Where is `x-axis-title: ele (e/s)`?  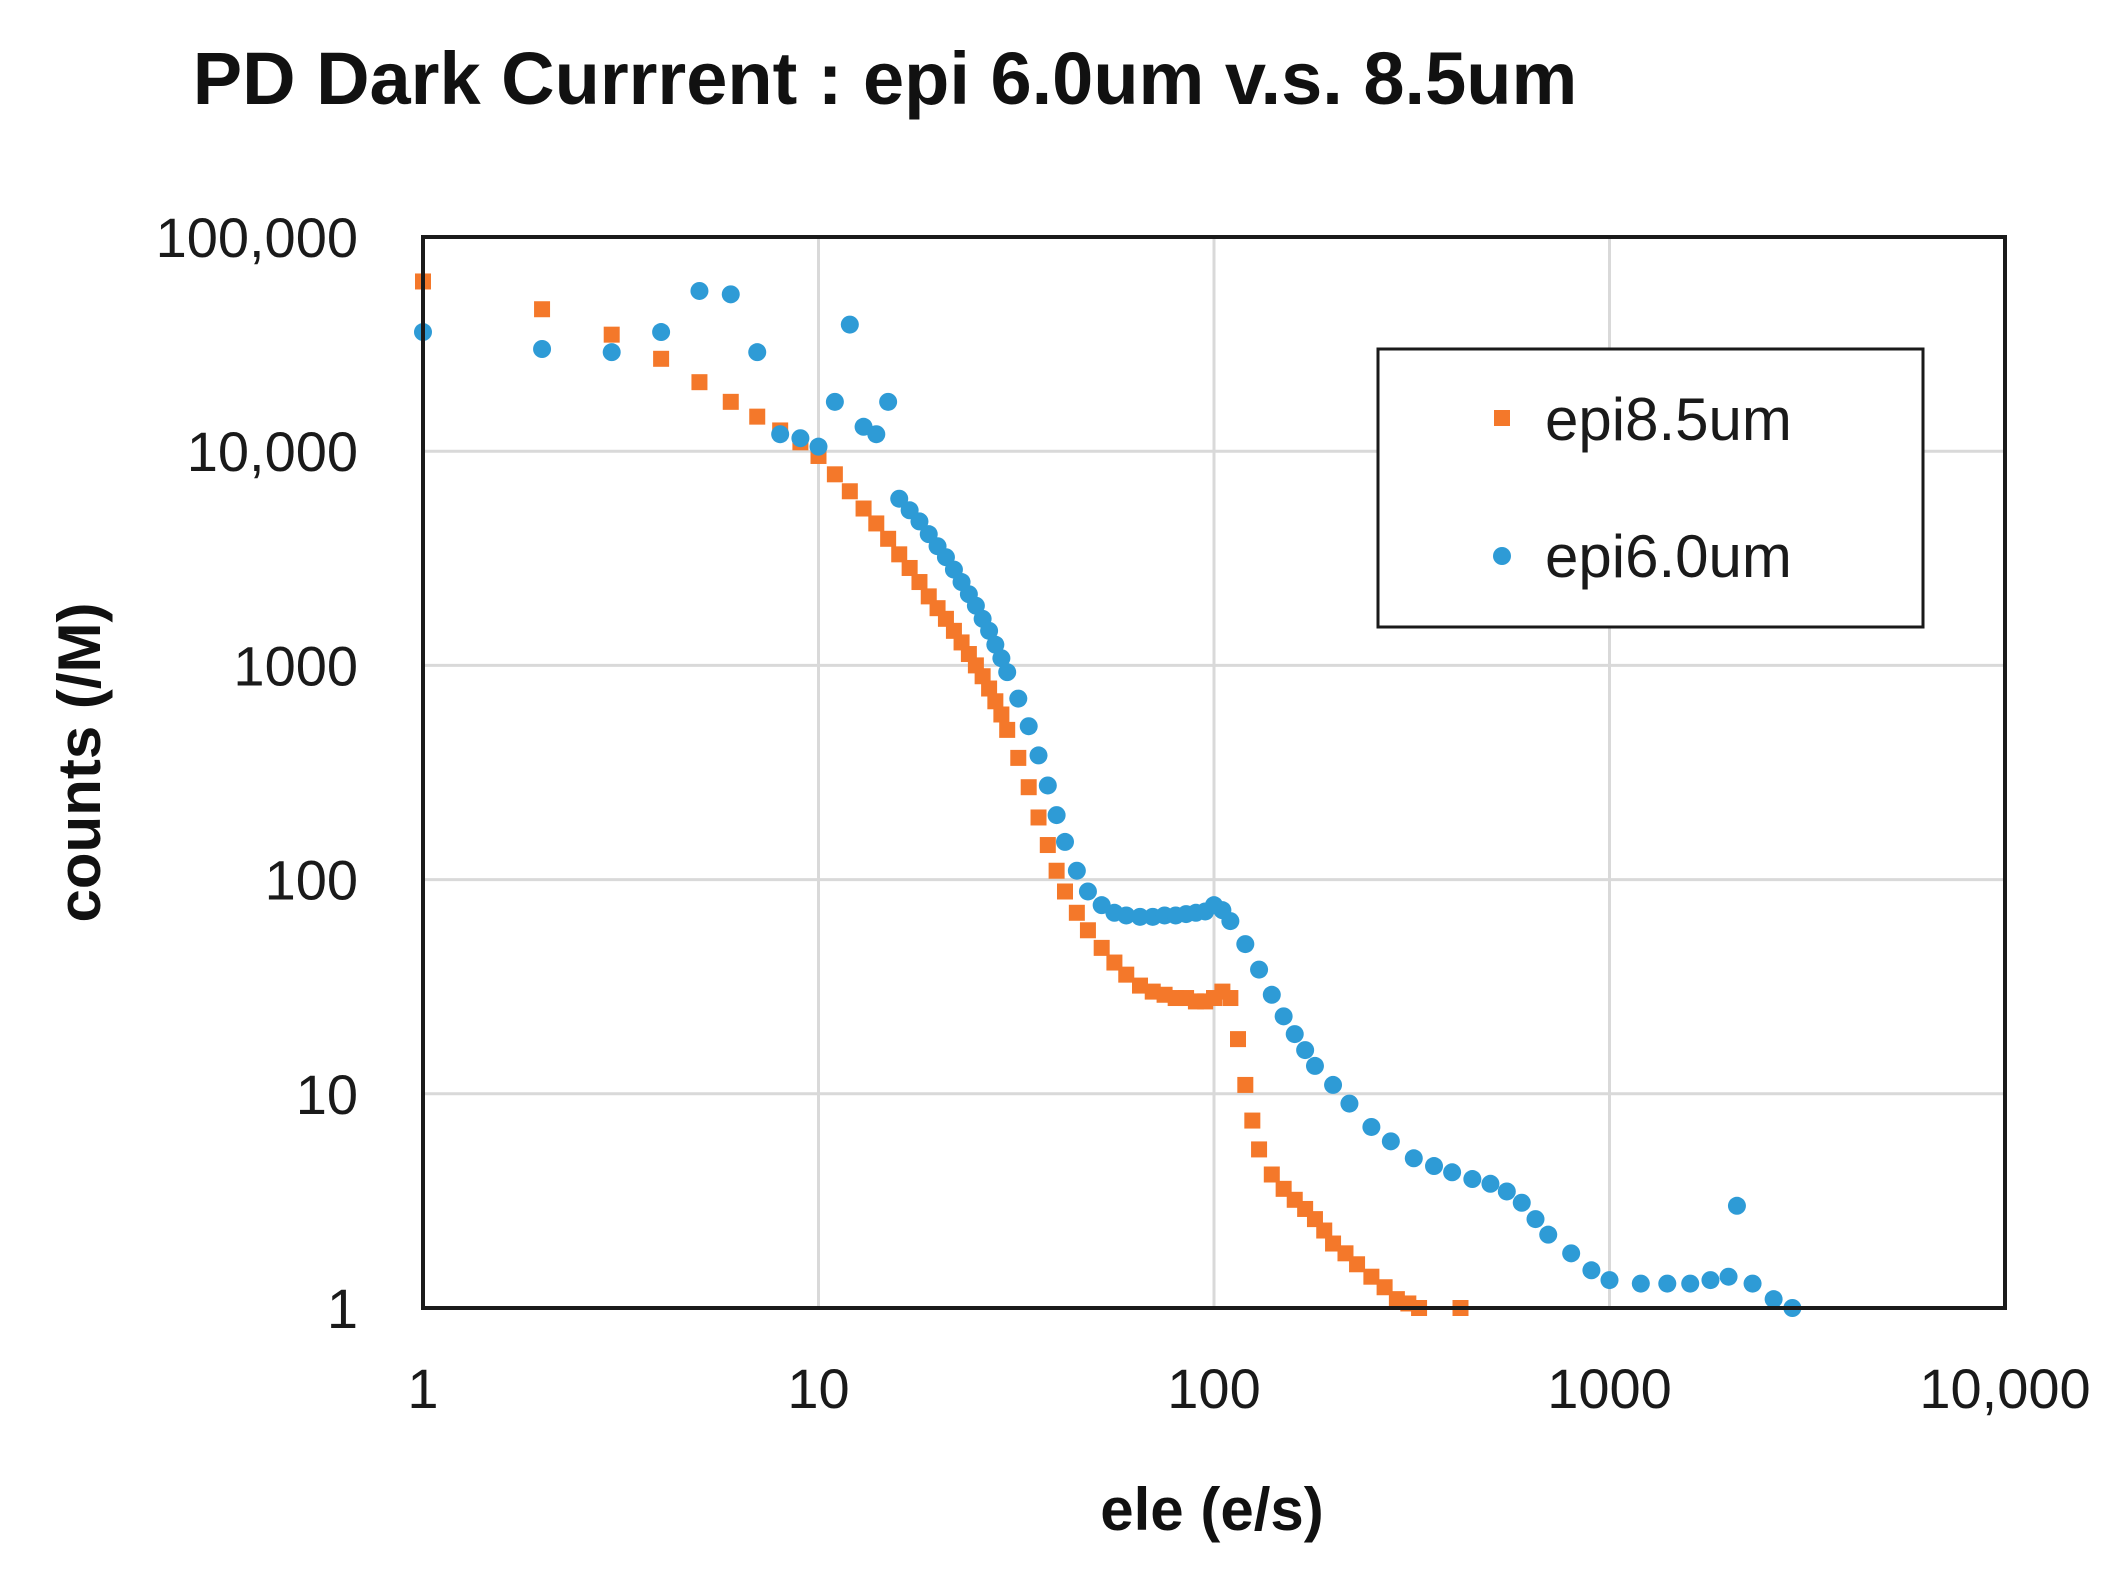
x-axis-title: ele (e/s) is located at coordinates (1211, 1509).